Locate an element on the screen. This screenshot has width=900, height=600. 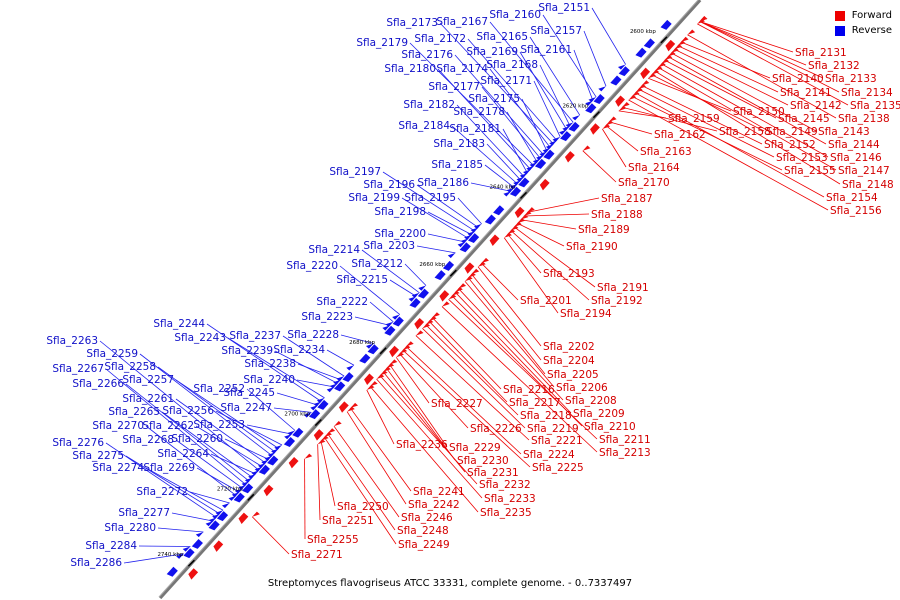
forward-gene-label: Sfla_2145 is located at coordinates (804, 119).